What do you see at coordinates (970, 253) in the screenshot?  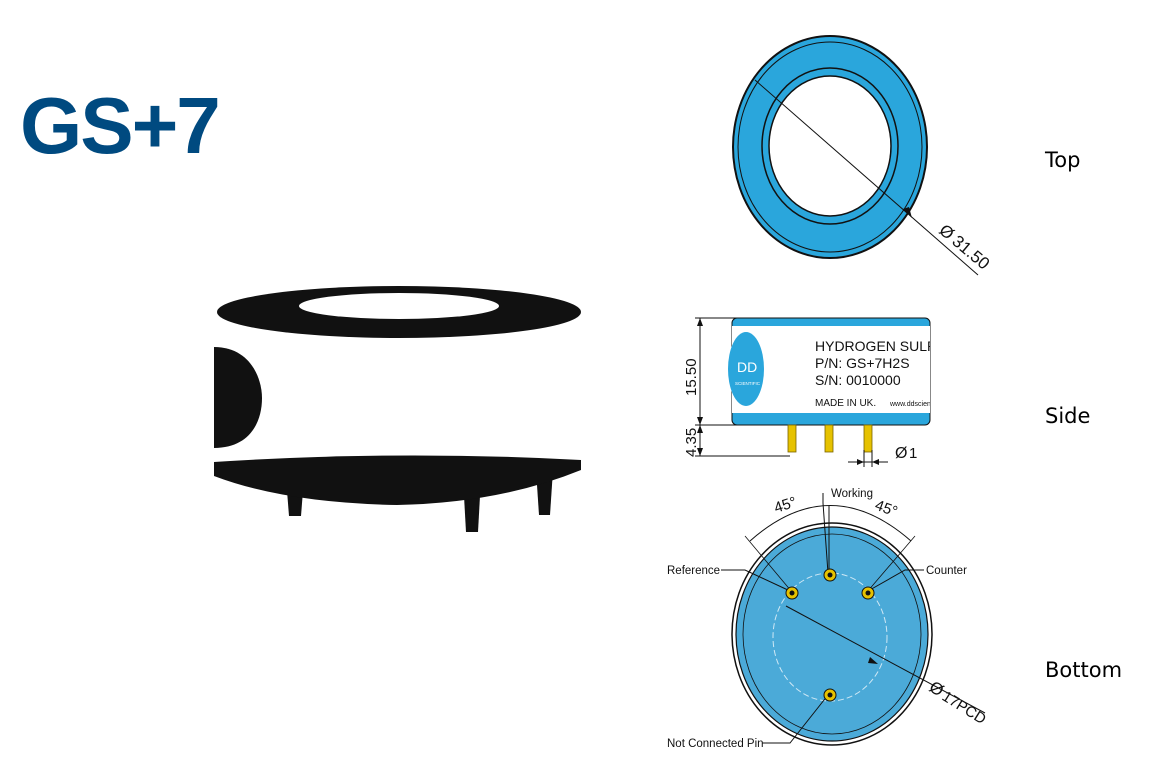 I see `top-dimension: 31.50` at bounding box center [970, 253].